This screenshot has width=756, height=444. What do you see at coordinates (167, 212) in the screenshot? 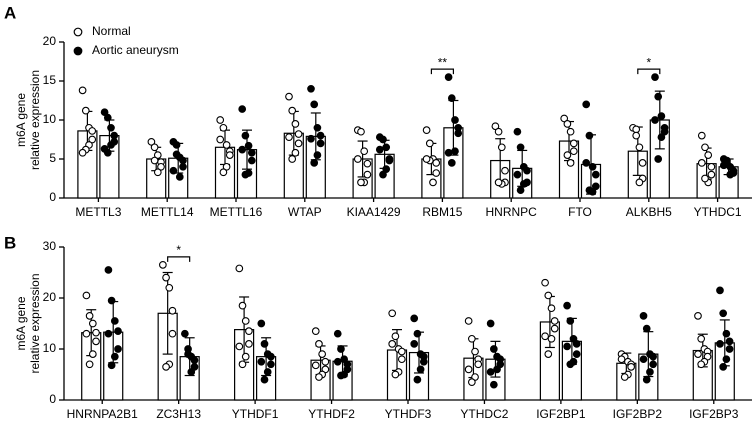
I see `x-tick-label: METTL14` at bounding box center [167, 212].